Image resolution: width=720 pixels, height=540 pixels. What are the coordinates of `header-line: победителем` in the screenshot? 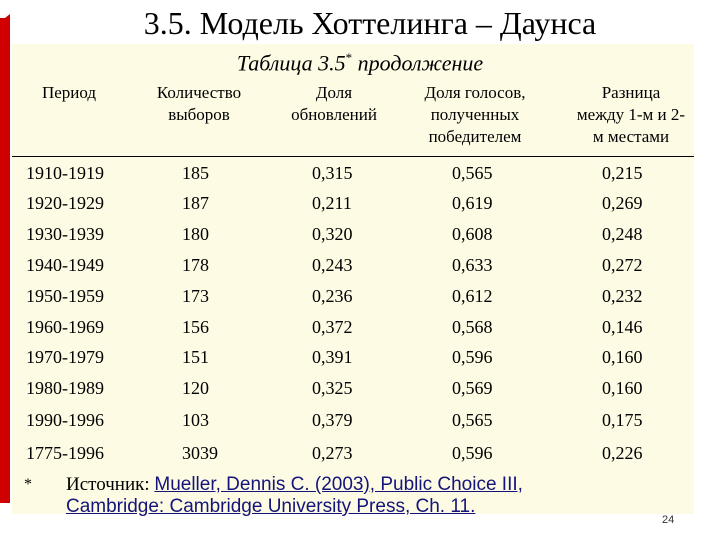 It's located at (475, 136).